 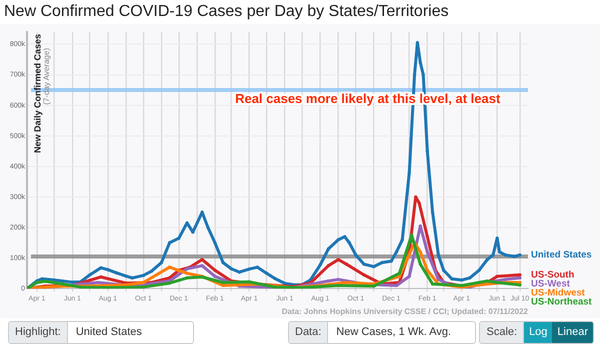 What do you see at coordinates (108, 332) in the screenshot?
I see `text: United States` at bounding box center [108, 332].